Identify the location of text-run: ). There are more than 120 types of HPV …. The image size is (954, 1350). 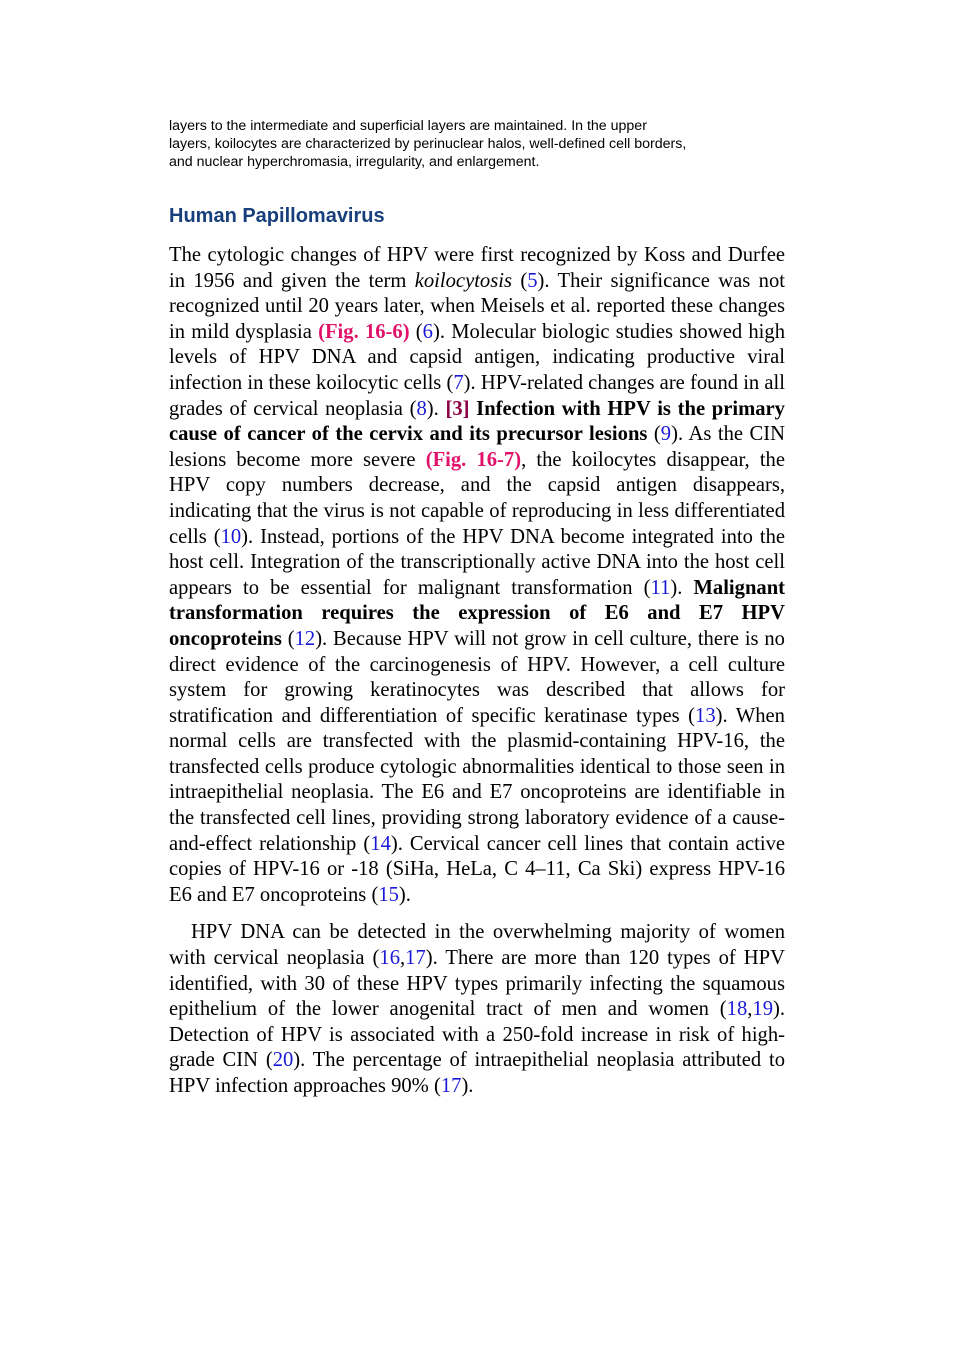
(477, 984).